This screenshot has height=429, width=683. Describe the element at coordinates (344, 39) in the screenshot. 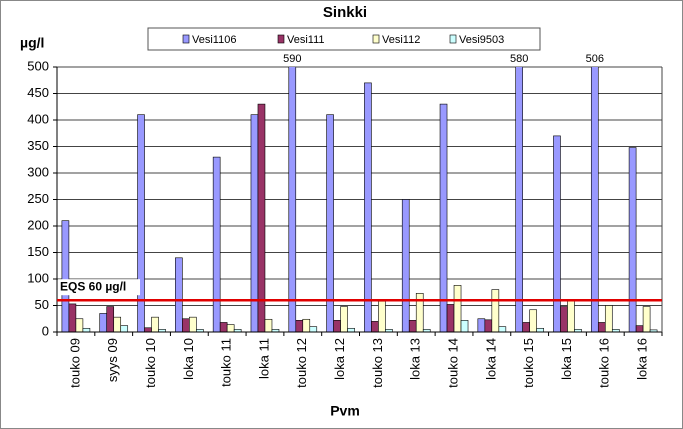

I see `legend-box` at that location.